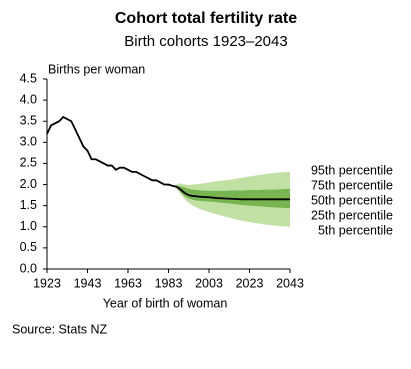 Image resolution: width=411 pixels, height=369 pixels. Describe the element at coordinates (28, 142) in the screenshot. I see `y-tick-label: 3.0` at that location.